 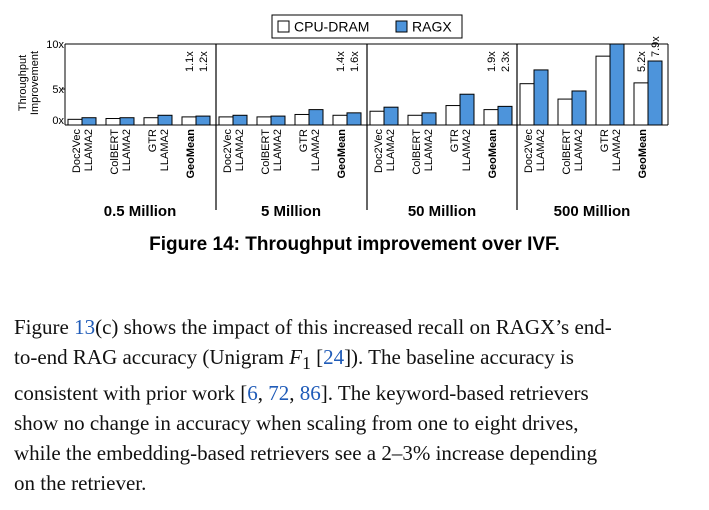 I want to click on citation-link: 24, so click(x=334, y=357).